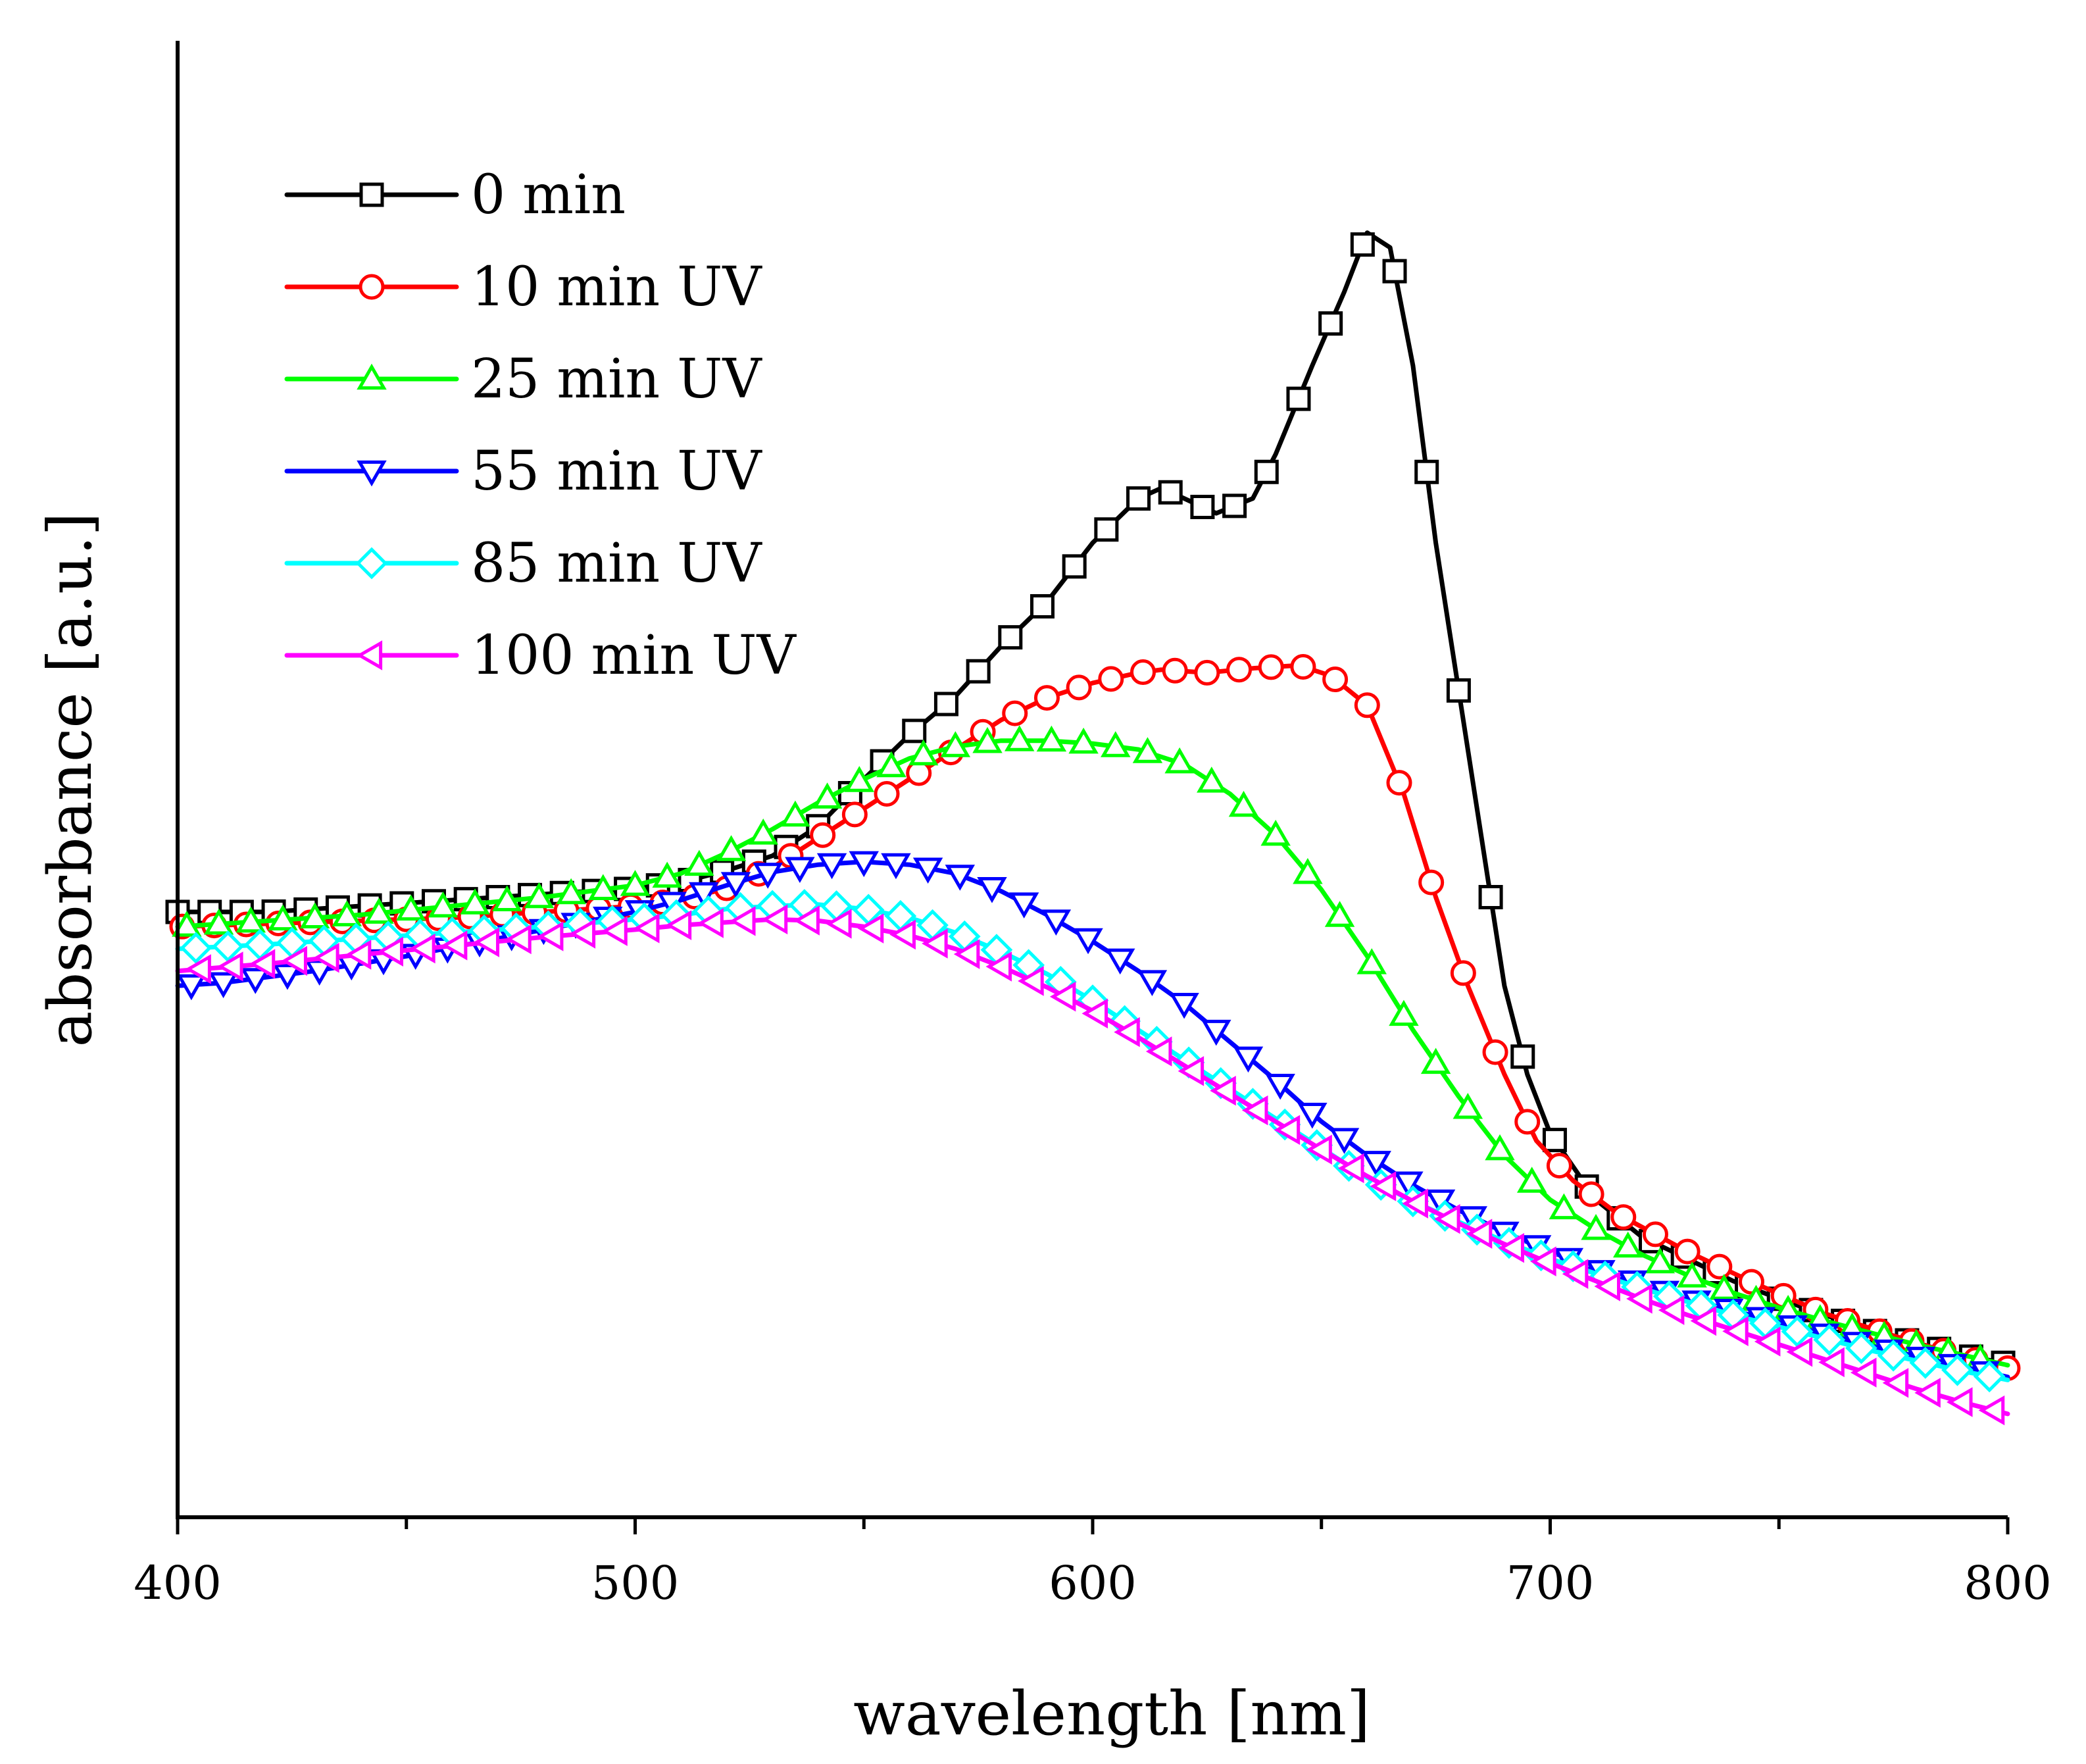 This screenshot has height=1764, width=2086. I want to click on legend-entry: 55 min UV, so click(523, 471).